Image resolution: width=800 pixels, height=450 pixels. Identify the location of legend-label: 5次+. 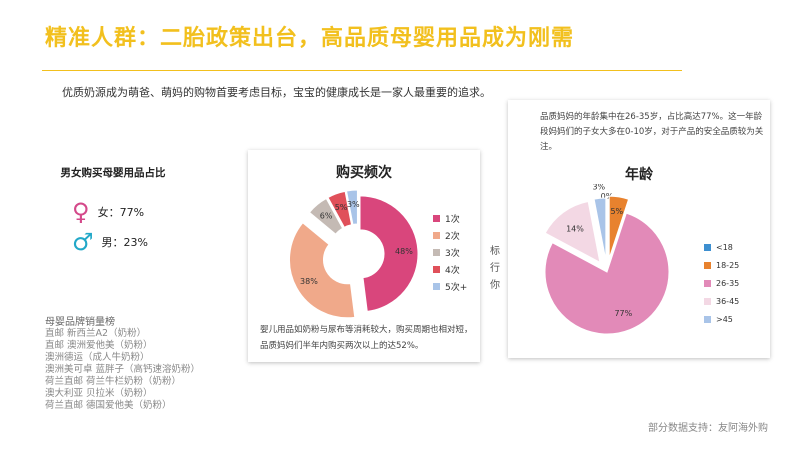
(456, 288).